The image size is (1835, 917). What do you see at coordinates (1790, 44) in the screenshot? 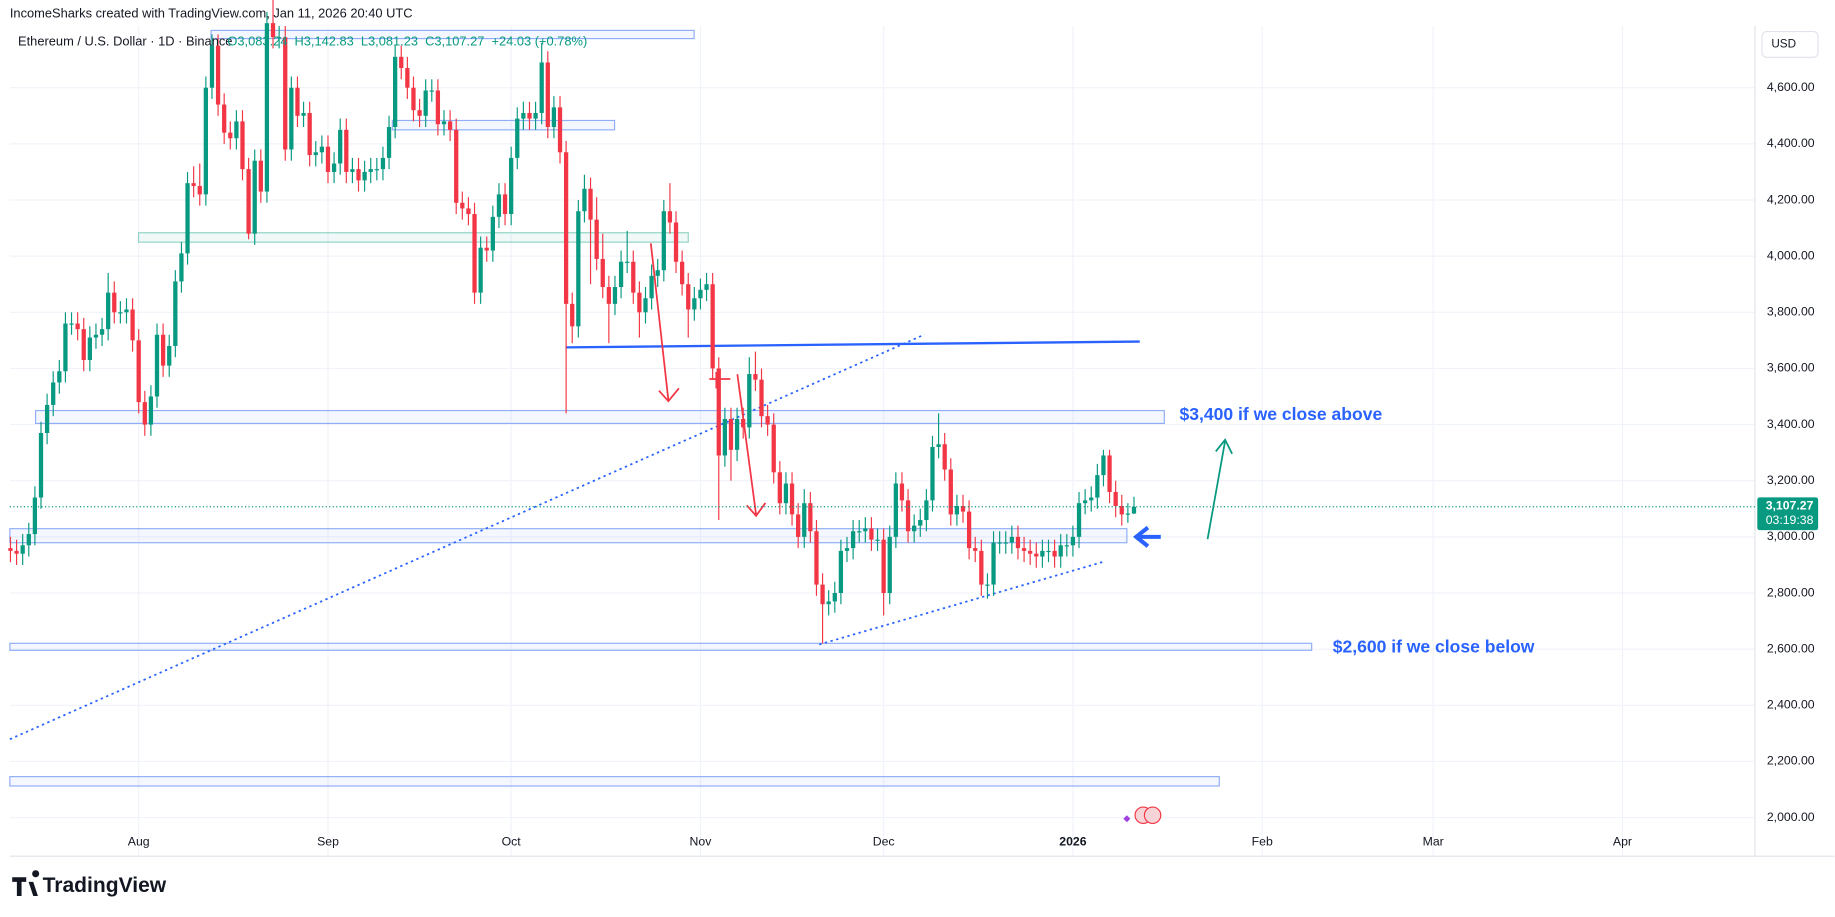
I see `currency-button` at bounding box center [1790, 44].